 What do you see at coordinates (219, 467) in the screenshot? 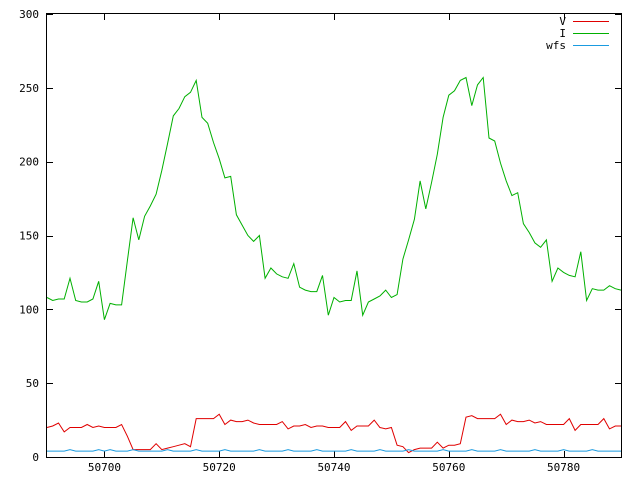
I see `x-tick-label: 50720` at bounding box center [219, 467].